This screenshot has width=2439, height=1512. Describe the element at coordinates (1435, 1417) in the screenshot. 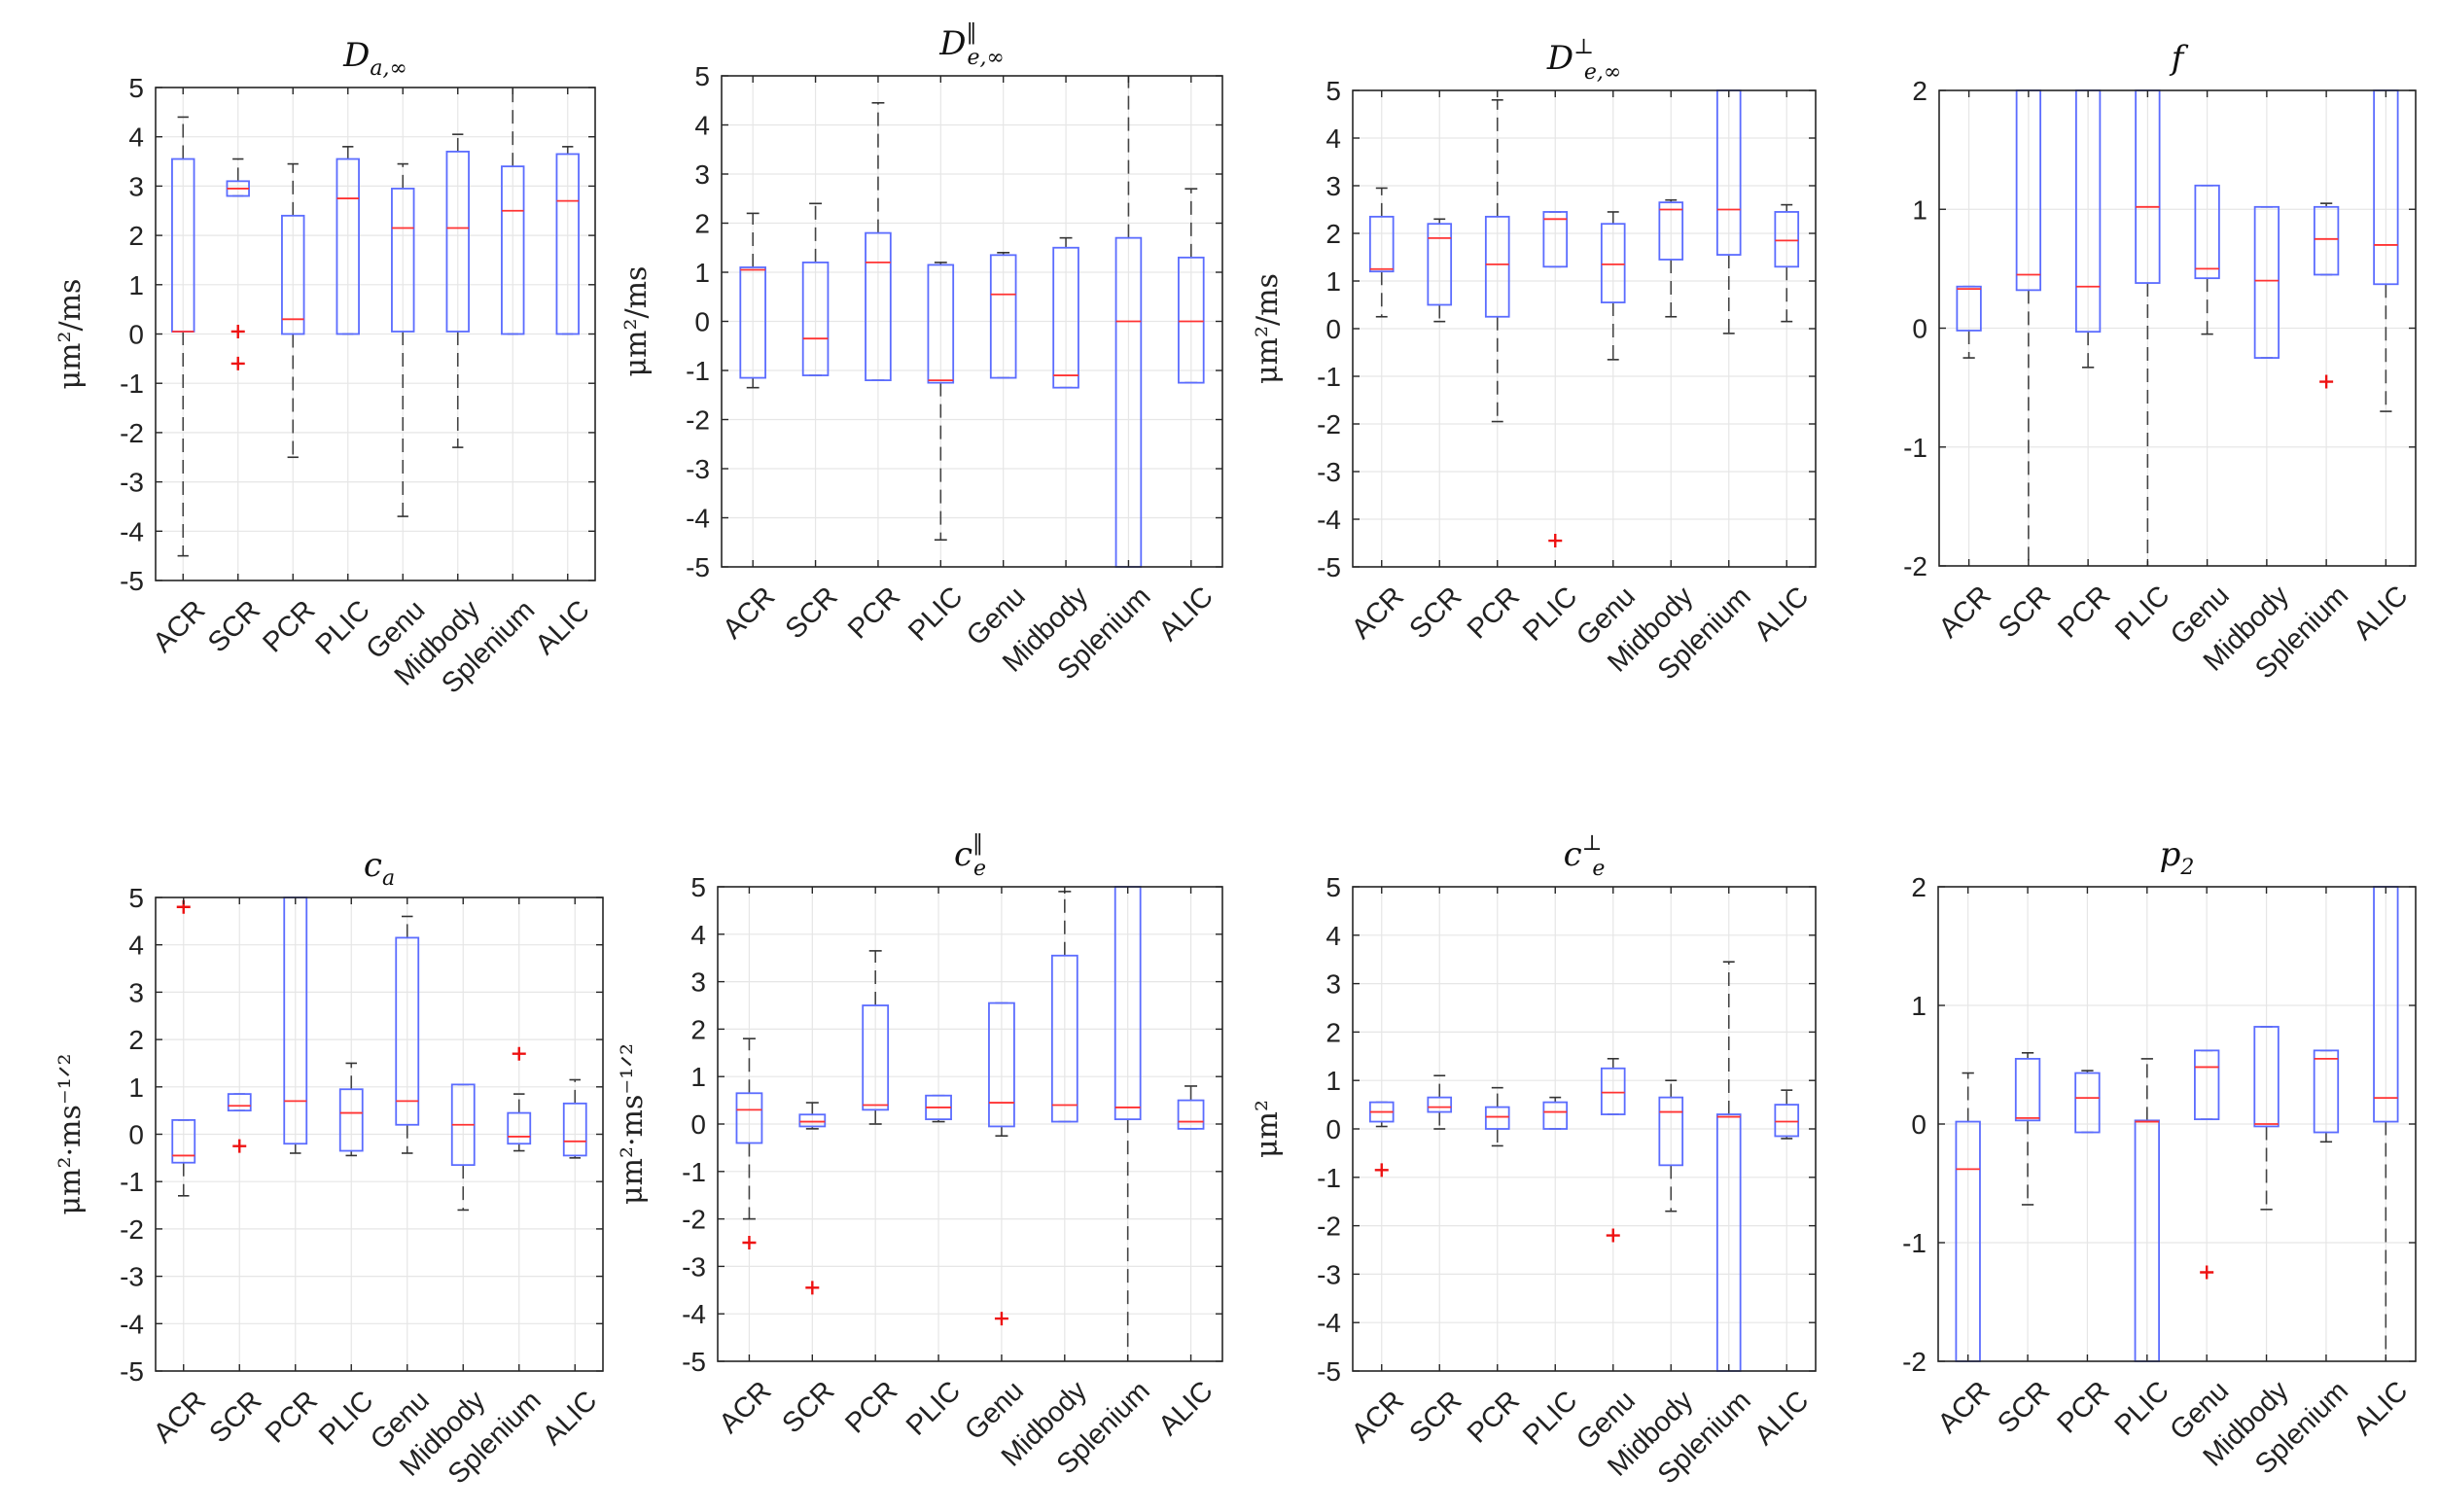

I see `x-tick-label: SCR` at that location.